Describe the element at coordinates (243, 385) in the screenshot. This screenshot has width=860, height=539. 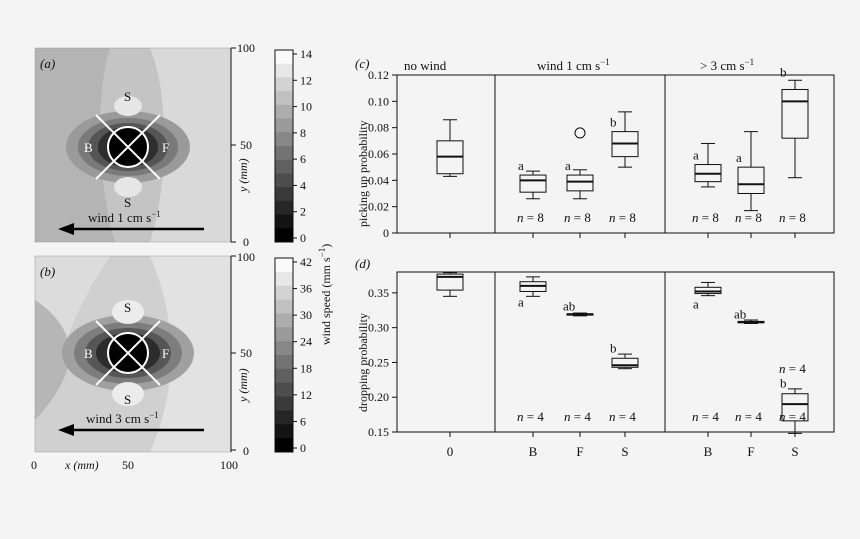
I see `panel-b-y-title: y (mm)` at that location.